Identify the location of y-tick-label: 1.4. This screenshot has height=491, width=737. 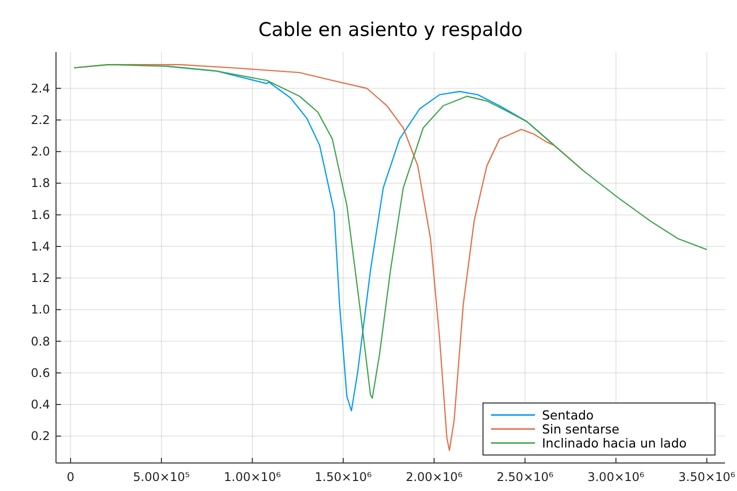
(40, 246).